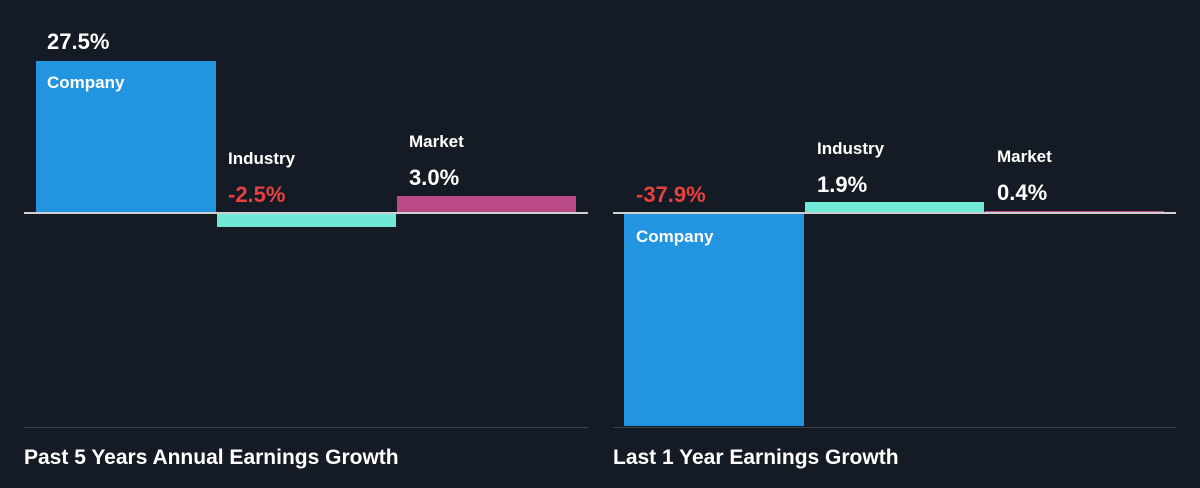 This screenshot has width=1200, height=488. What do you see at coordinates (257, 194) in the screenshot?
I see `value-label-industry: -2.5%` at bounding box center [257, 194].